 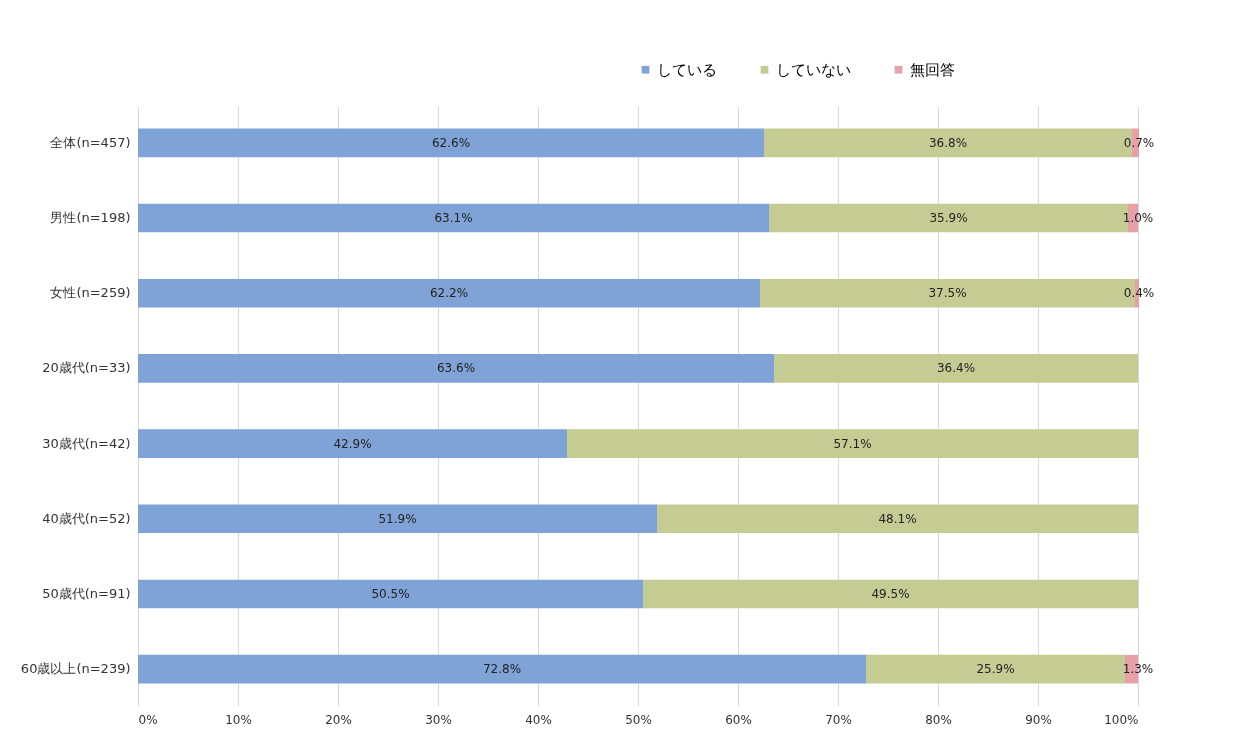 I want to click on data-label: 72.8%, so click(x=502, y=669).